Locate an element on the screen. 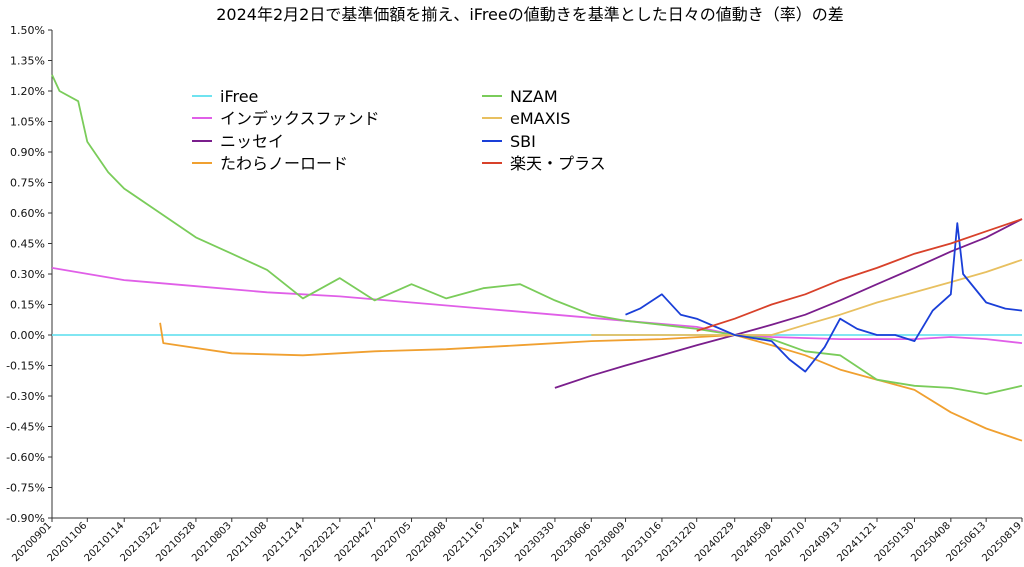 This screenshot has width=1024, height=567. x-tick-label: 20241121 is located at coordinates (857, 542).